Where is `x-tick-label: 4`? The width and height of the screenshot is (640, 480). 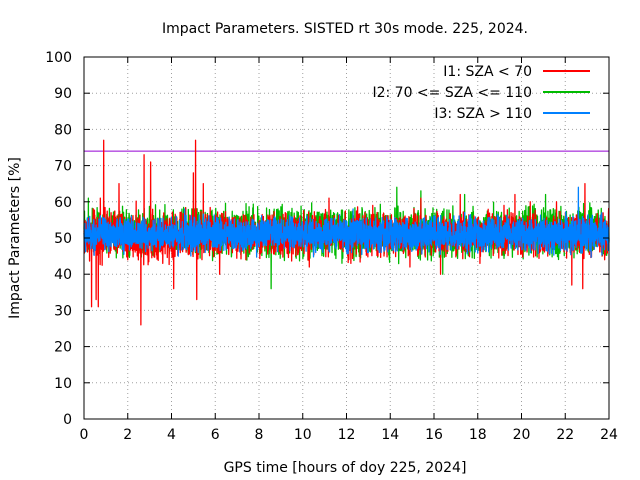
x-tick-label: 4 is located at coordinates (171, 435).